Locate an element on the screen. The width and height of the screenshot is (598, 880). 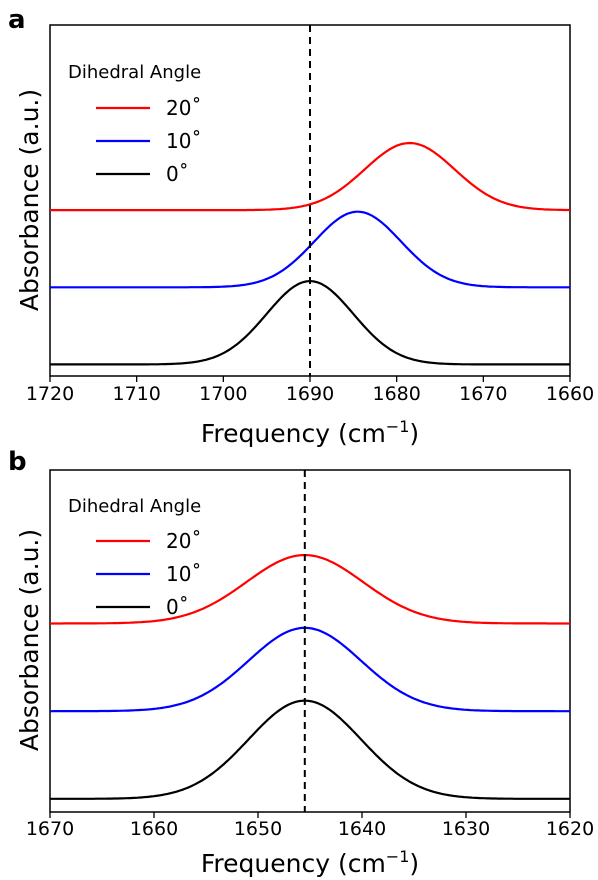
y-axis-label-b: Absorbance (a.u.) is located at coordinates (29, 640).